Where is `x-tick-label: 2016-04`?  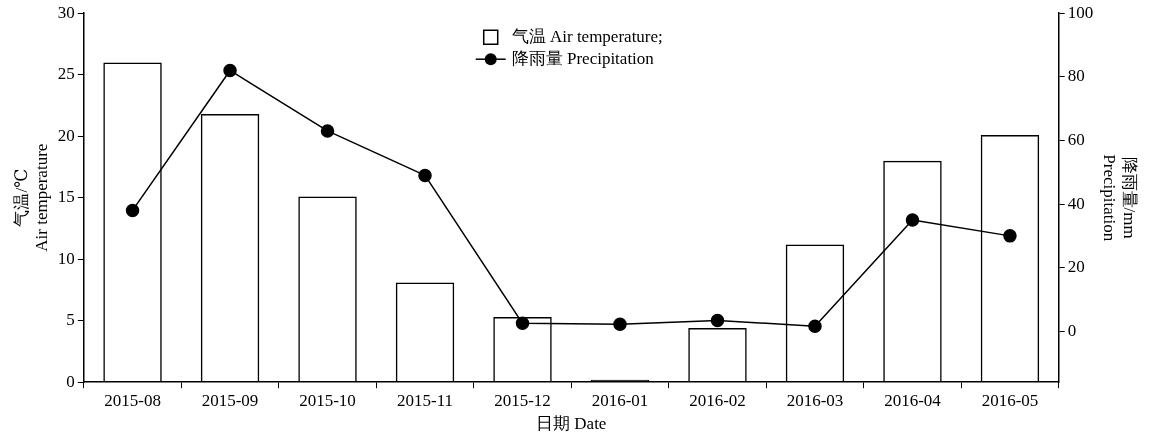
x-tick-label: 2016-04 is located at coordinates (913, 400).